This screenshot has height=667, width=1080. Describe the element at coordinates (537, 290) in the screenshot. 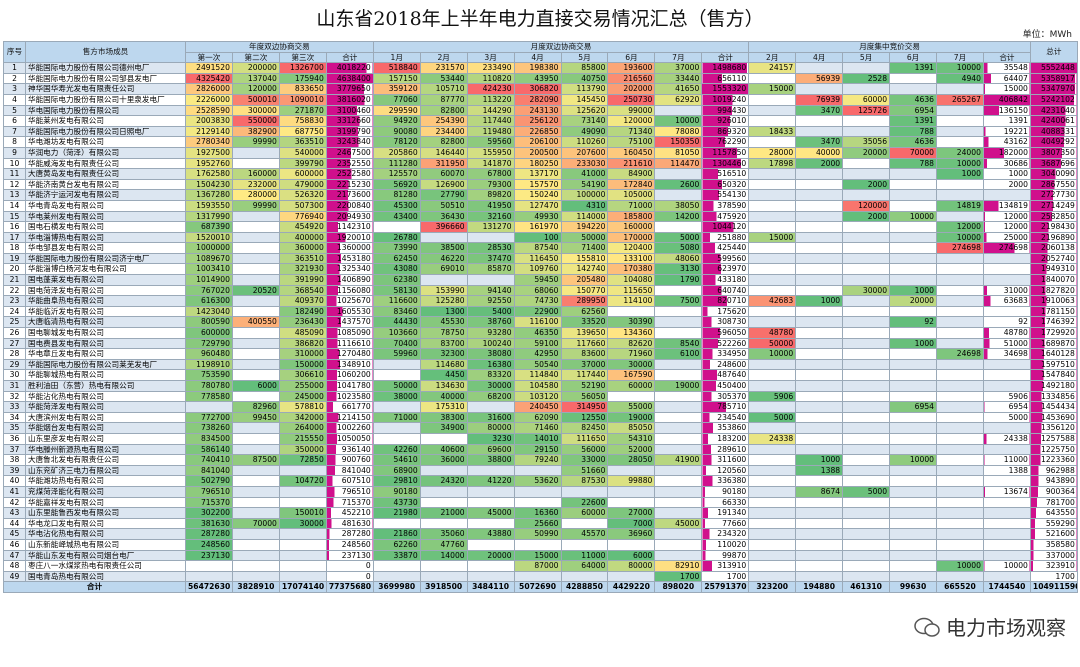

I see `value-cell: 68060` at that location.